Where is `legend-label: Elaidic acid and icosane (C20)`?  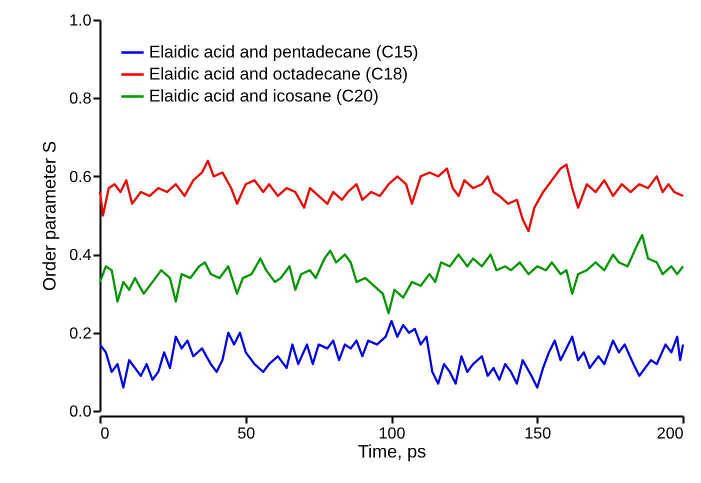
legend-label: Elaidic acid and icosane (C20) is located at coordinates (264, 96).